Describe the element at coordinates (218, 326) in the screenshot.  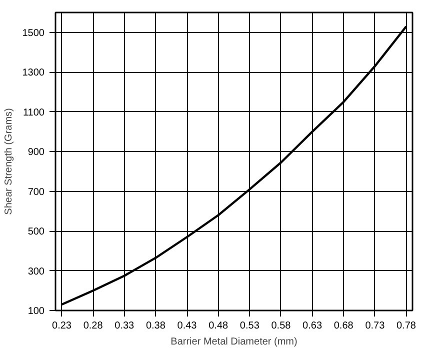
I see `x-tick-label: 0.48` at that location.